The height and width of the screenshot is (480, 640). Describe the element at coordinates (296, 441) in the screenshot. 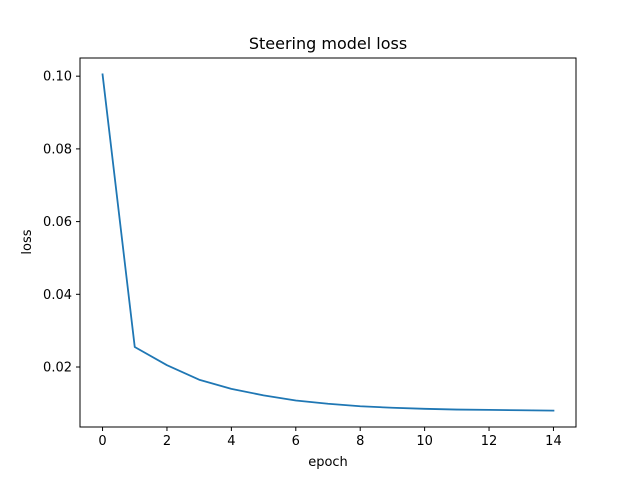

I see `x-tick-label: 6` at that location.